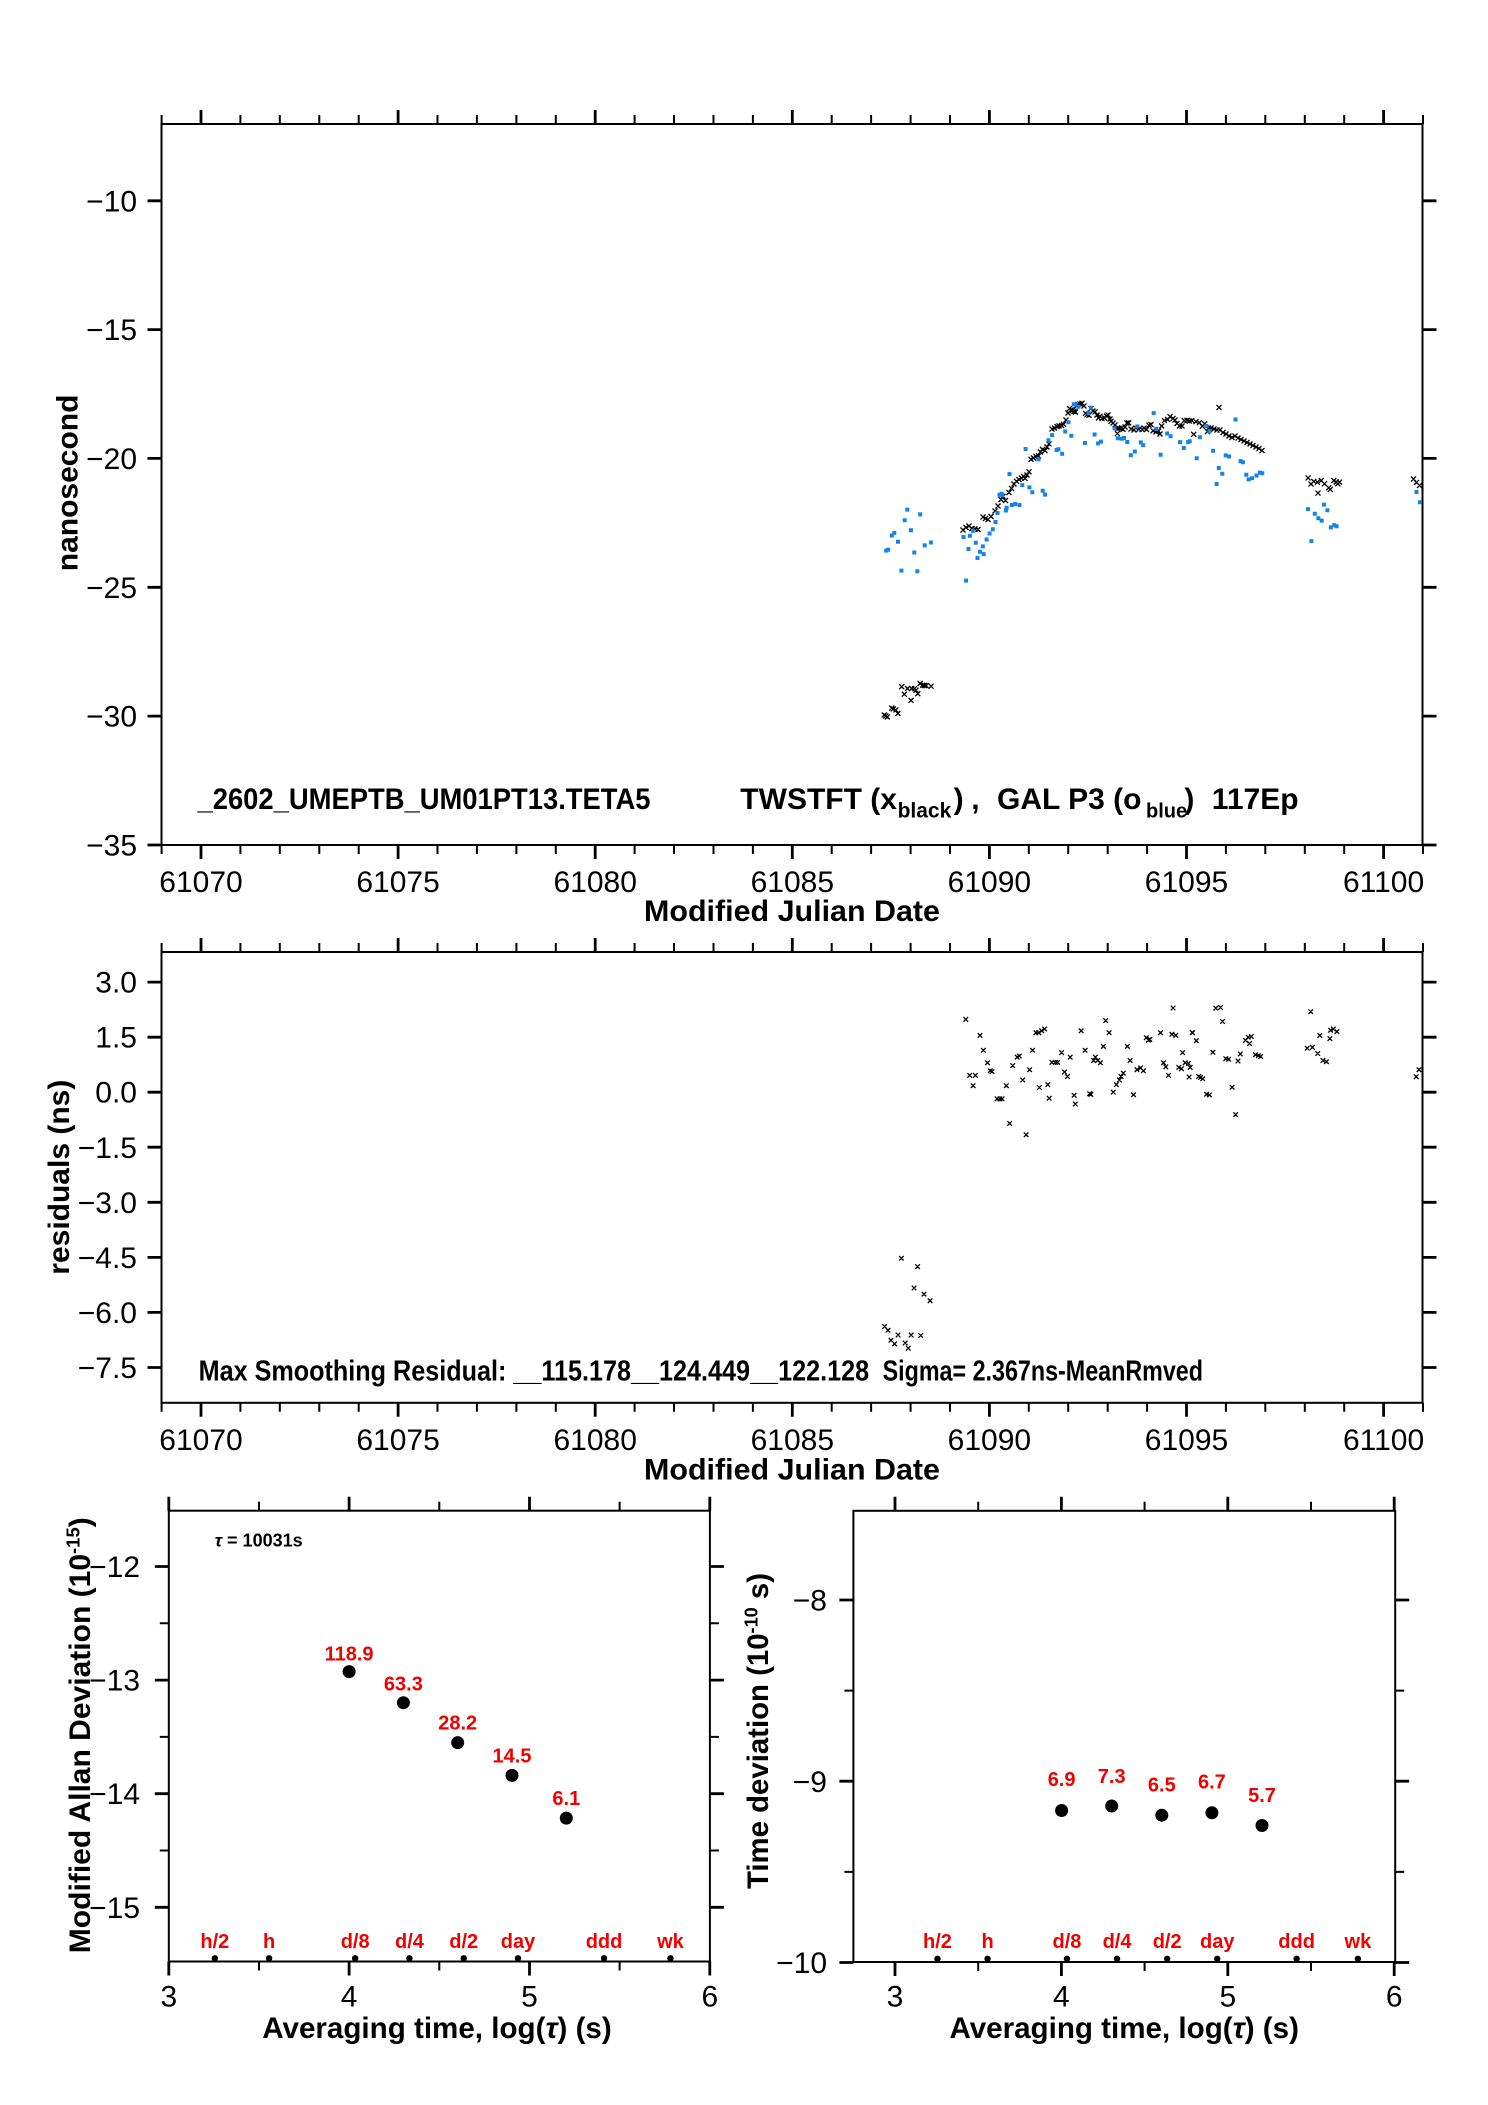  I want to click on svg-text: −6.0, so click(107, 1313).